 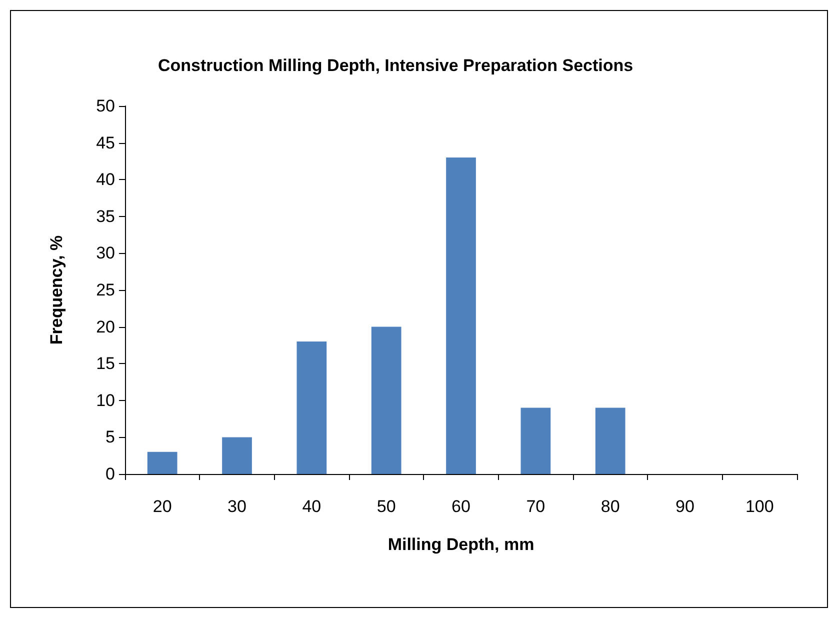 I want to click on y-axis-title: Frequency, %, so click(x=56, y=290).